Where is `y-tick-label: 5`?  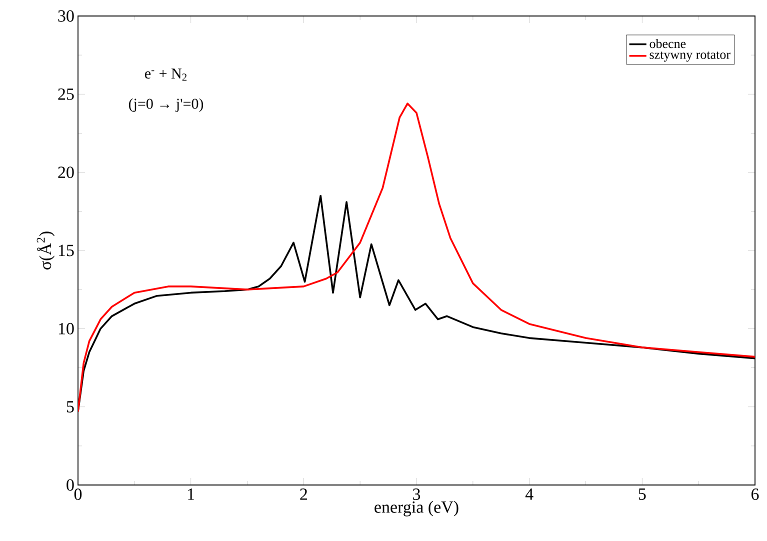
y-tick-label: 5 is located at coordinates (70, 406).